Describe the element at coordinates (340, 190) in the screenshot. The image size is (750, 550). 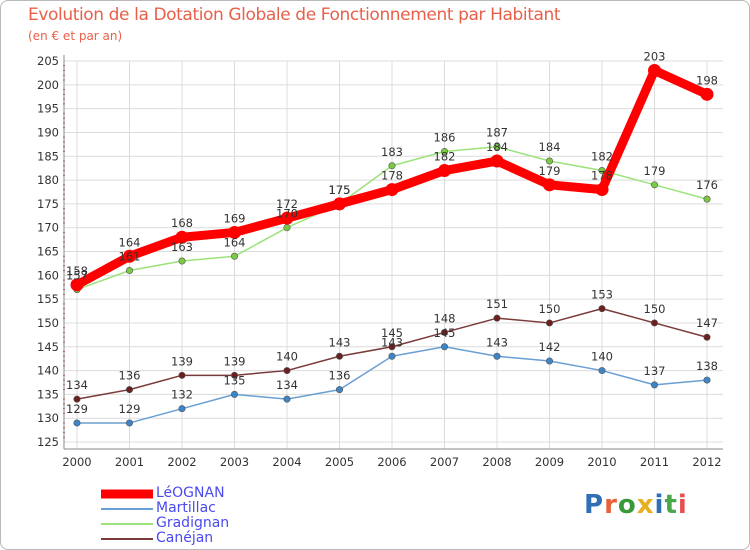
I see `data-label: 175` at that location.